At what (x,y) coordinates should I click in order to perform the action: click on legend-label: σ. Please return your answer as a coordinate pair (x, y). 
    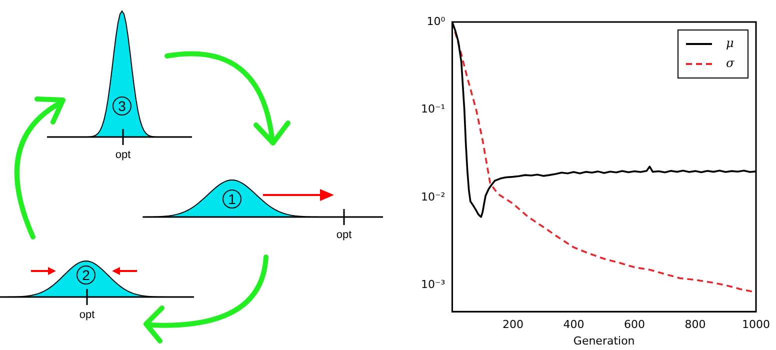
    Looking at the image, I should click on (730, 63).